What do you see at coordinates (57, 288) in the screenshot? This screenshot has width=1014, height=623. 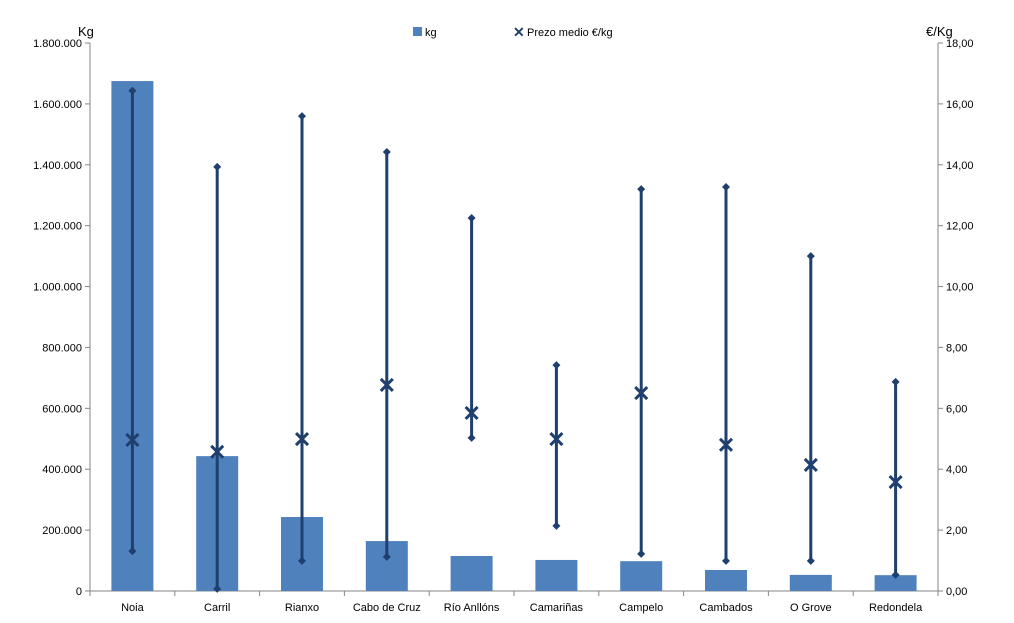 I see `y-tick-label: 1.000.000` at bounding box center [57, 288].